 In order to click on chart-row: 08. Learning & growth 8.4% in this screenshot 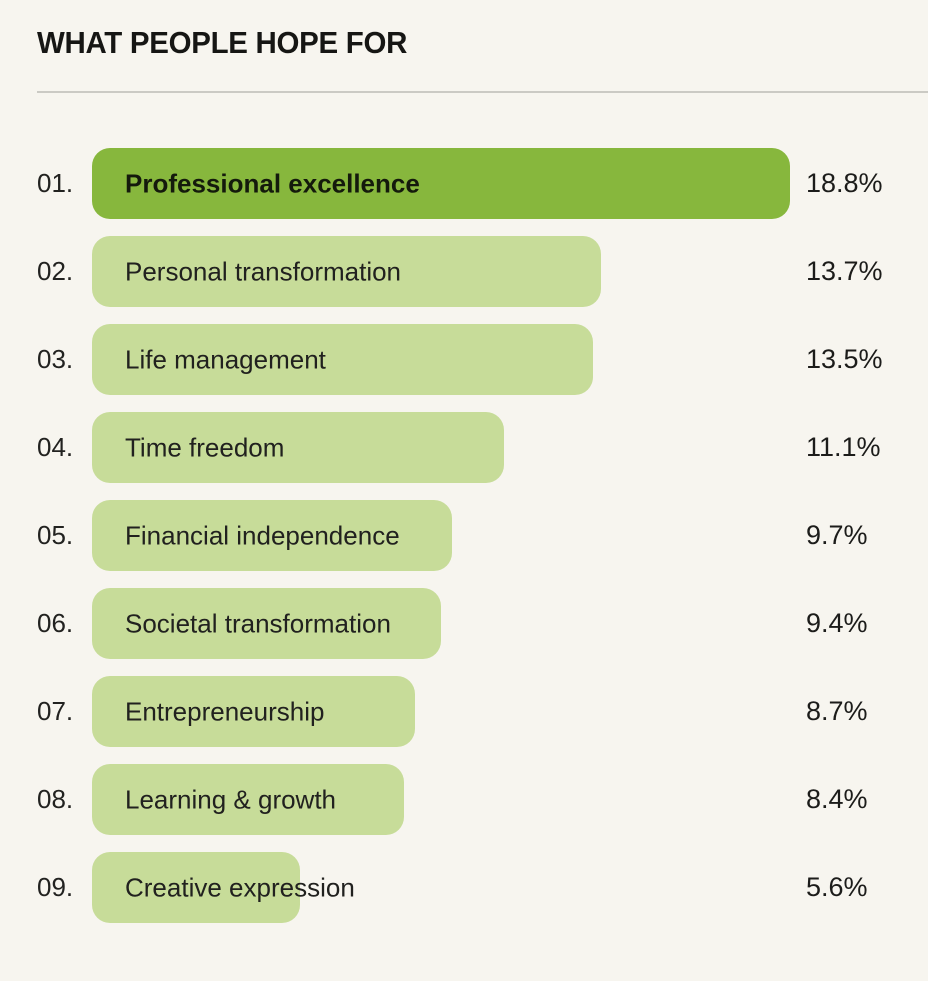, I will do `click(482, 799)`.